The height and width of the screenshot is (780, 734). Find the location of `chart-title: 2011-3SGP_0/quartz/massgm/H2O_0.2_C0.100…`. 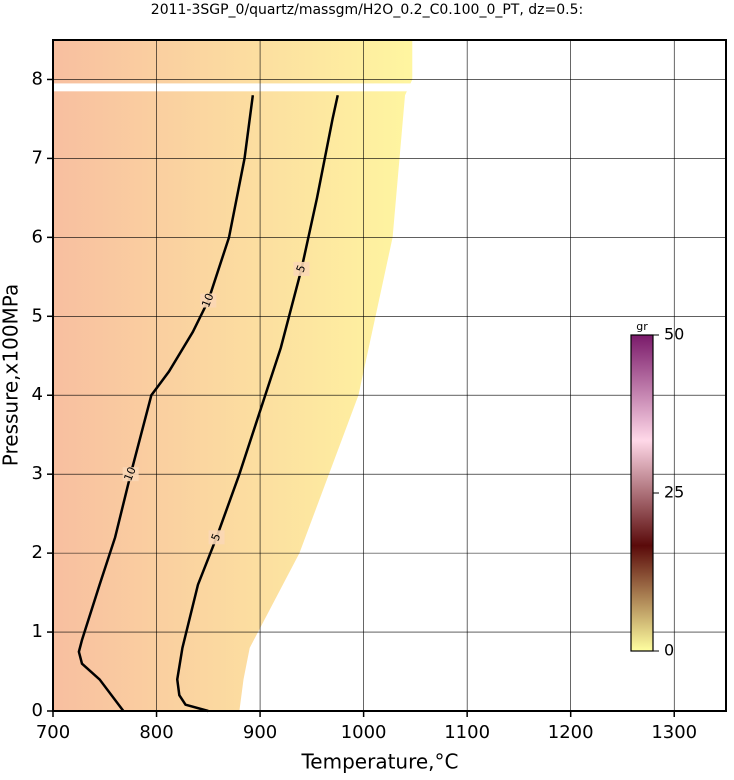

chart-title: 2011-3SGP_0/quartz/massgm/H2O_0.2_C0.100… is located at coordinates (367, 10).